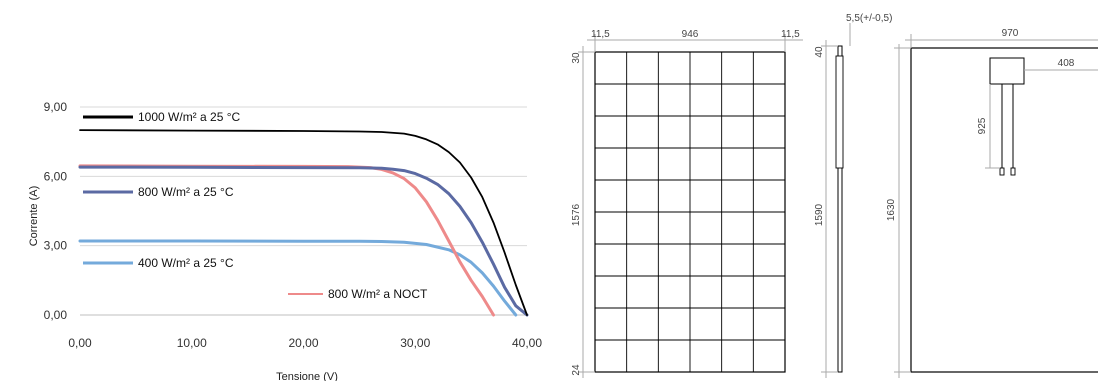  What do you see at coordinates (298, 278) in the screenshot?
I see `series-line` at bounding box center [298, 278].